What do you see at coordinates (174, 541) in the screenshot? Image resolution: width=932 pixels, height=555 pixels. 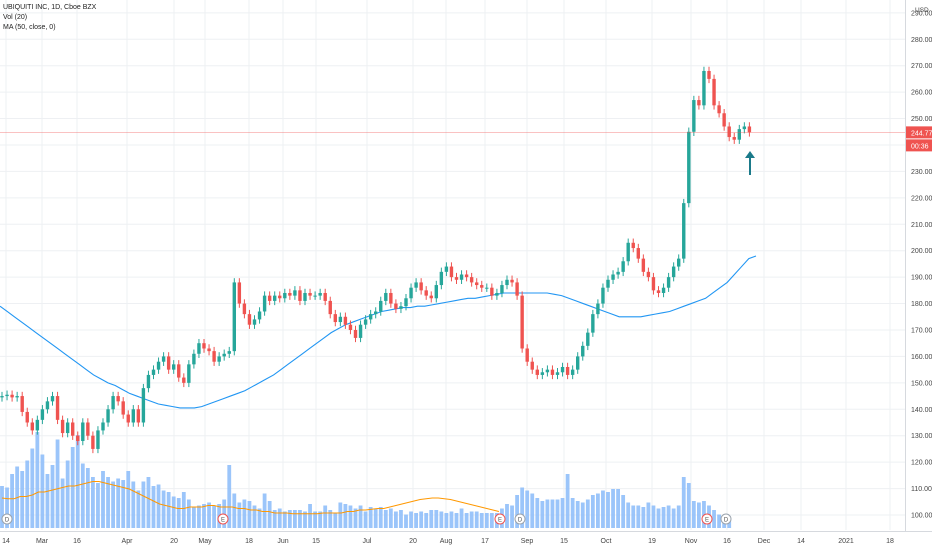 I see `x-tick-label: 20` at bounding box center [174, 541].